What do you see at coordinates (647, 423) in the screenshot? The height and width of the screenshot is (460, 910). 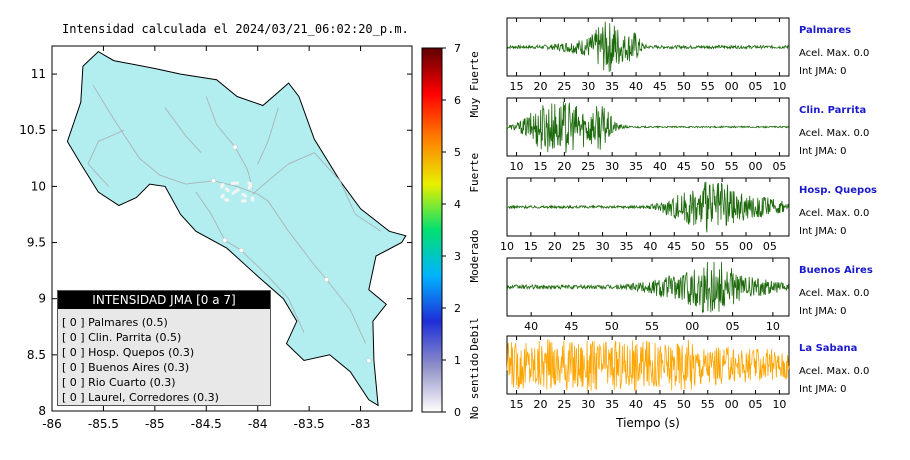 I see `time-axis-label: Tiempo (s)` at bounding box center [647, 423].